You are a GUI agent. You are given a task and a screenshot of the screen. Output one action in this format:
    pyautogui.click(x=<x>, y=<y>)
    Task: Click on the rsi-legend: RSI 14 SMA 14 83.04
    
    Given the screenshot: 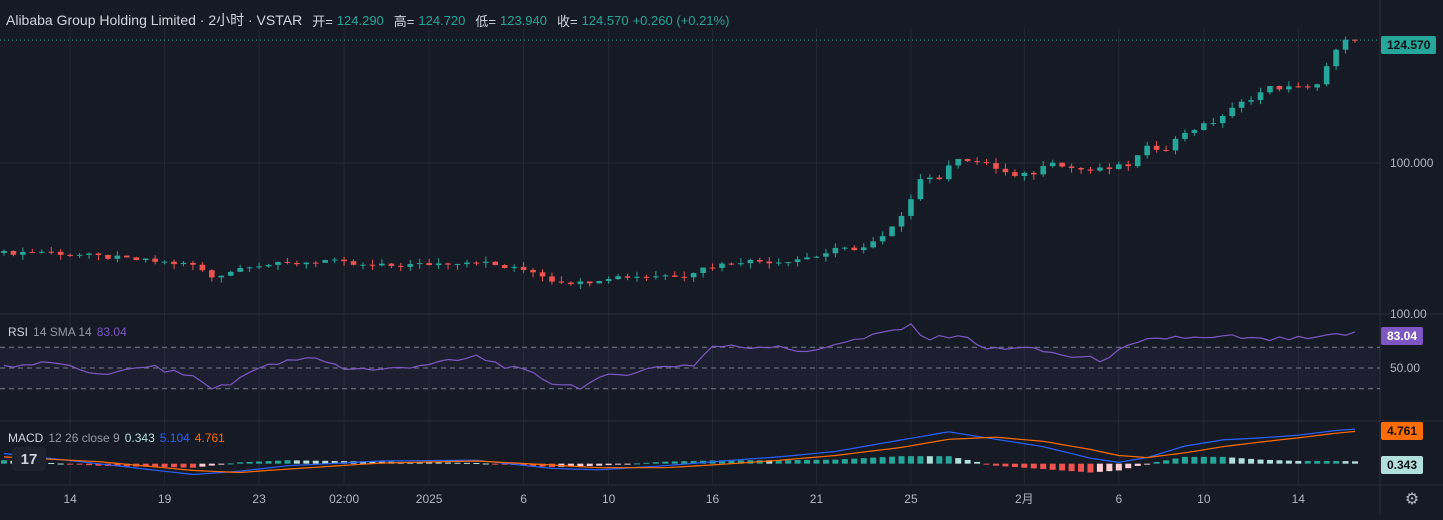 What is the action you would take?
    pyautogui.click(x=67, y=332)
    